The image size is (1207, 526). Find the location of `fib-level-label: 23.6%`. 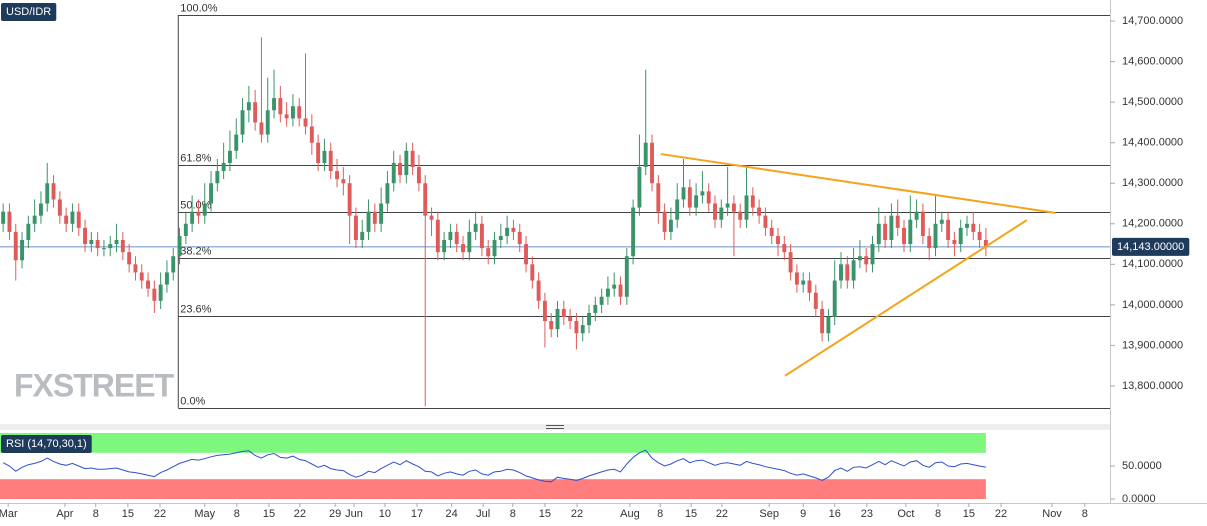

fib-level-label: 23.6% is located at coordinates (195, 309).